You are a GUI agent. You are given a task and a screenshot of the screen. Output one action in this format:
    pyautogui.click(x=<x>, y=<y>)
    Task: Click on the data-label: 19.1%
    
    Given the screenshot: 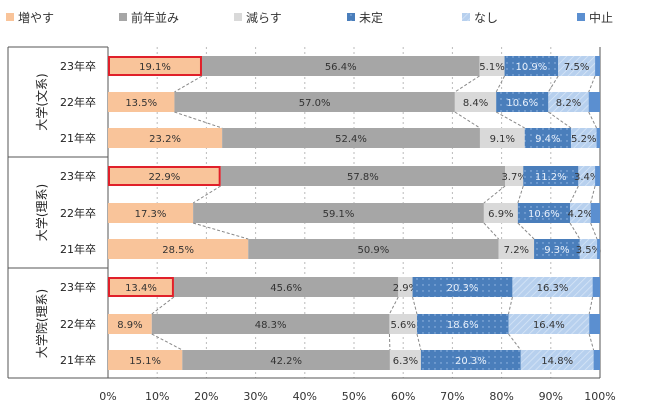 What is the action you would take?
    pyautogui.click(x=155, y=67)
    